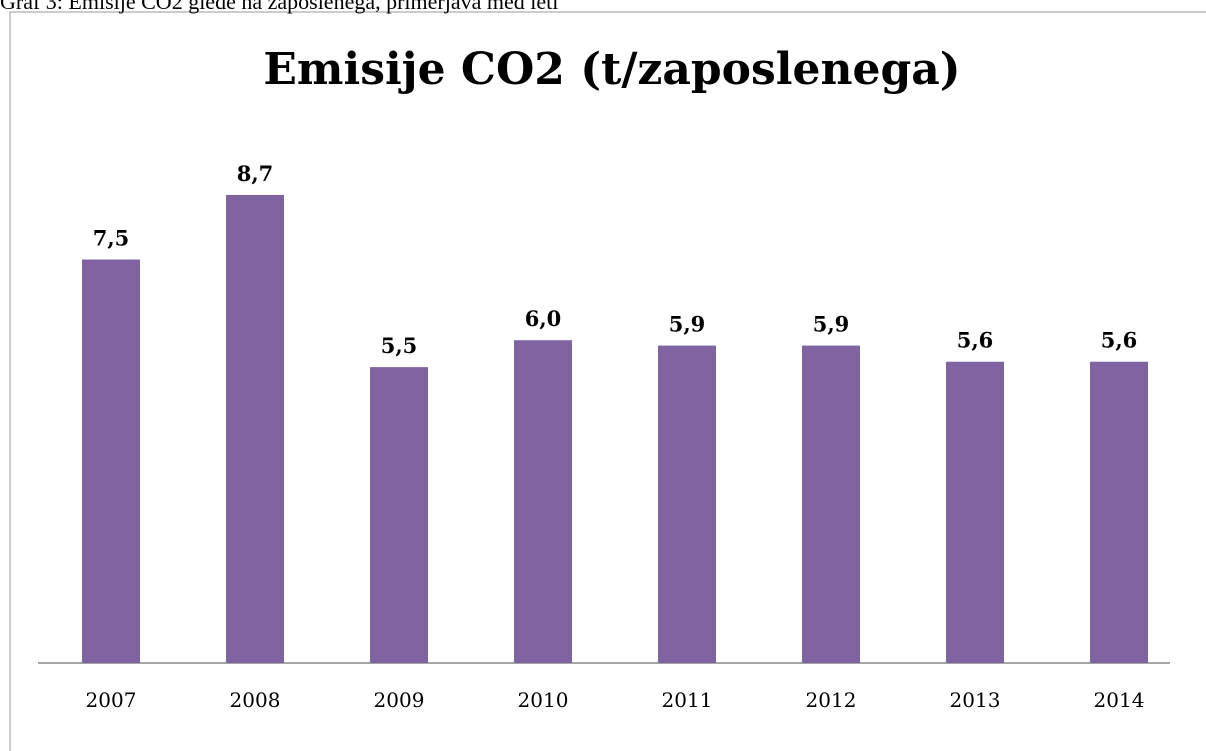 This screenshot has height=751, width=1206. I want to click on x-tick-label: 2013, so click(975, 700).